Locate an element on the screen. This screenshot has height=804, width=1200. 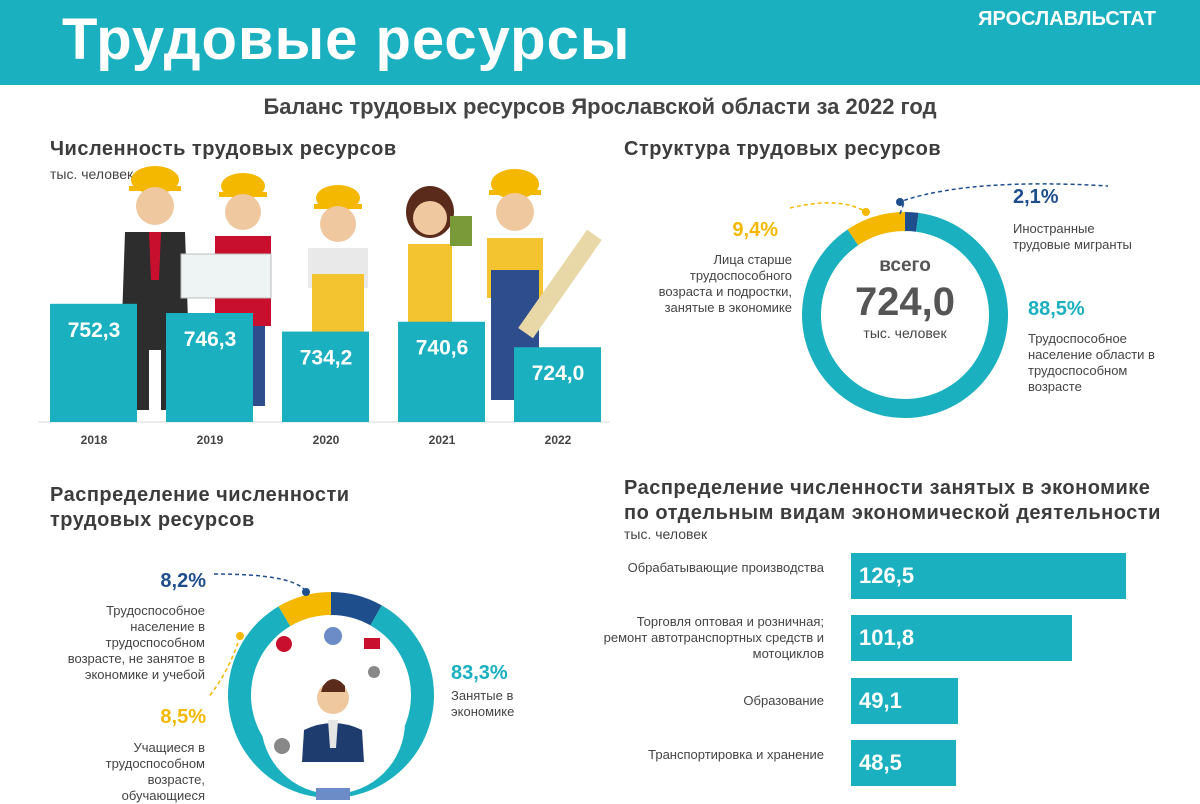
structure-center: всего 724,0 тыс. человек is located at coordinates (905, 298).